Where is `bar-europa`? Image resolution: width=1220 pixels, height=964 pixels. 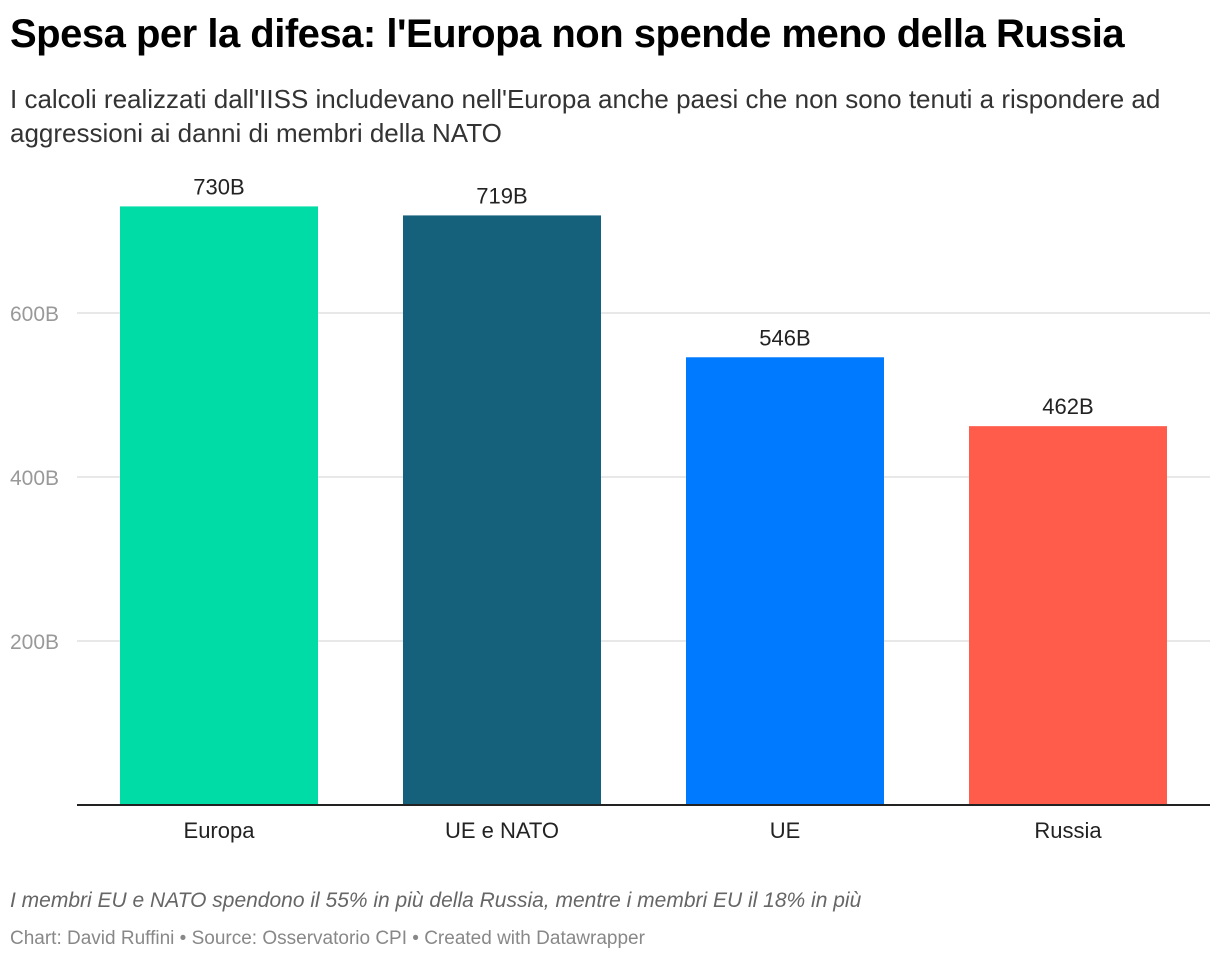 bar-europa is located at coordinates (219, 505).